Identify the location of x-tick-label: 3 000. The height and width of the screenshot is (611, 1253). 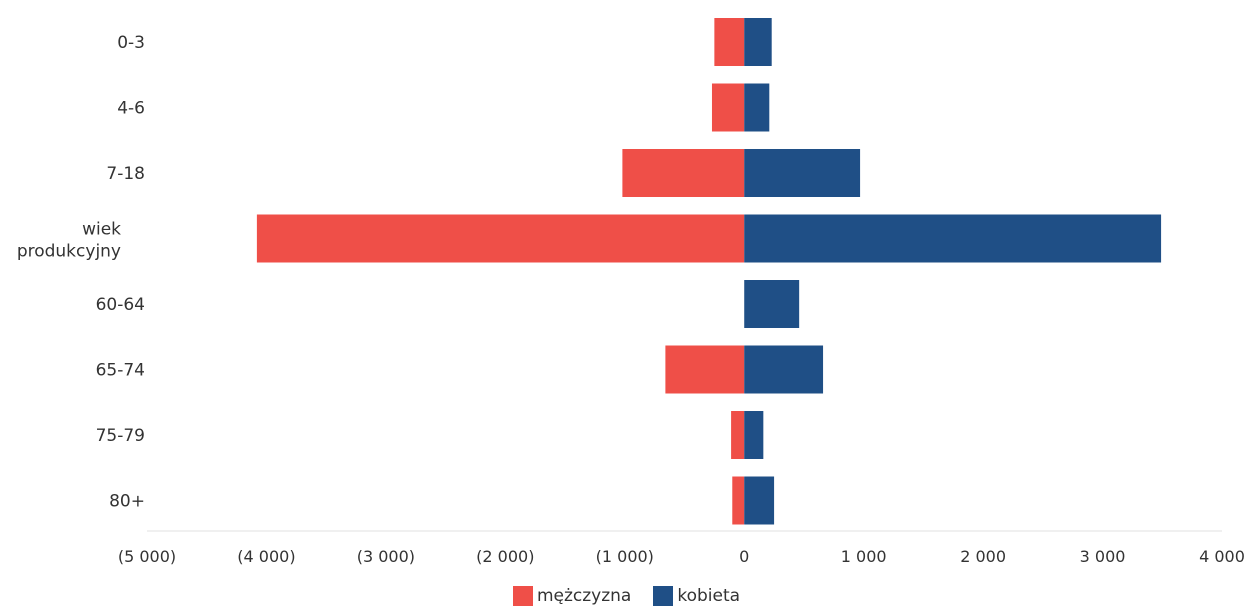
(1103, 556).